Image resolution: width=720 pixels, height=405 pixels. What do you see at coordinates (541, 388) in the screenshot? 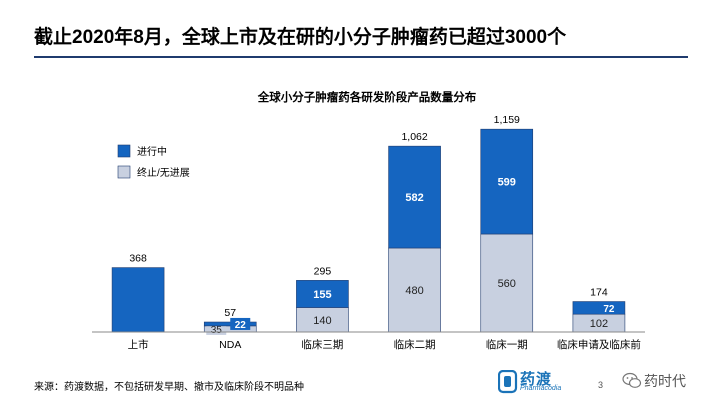
I see `logo-subtext: Pharmacodia` at bounding box center [541, 388].